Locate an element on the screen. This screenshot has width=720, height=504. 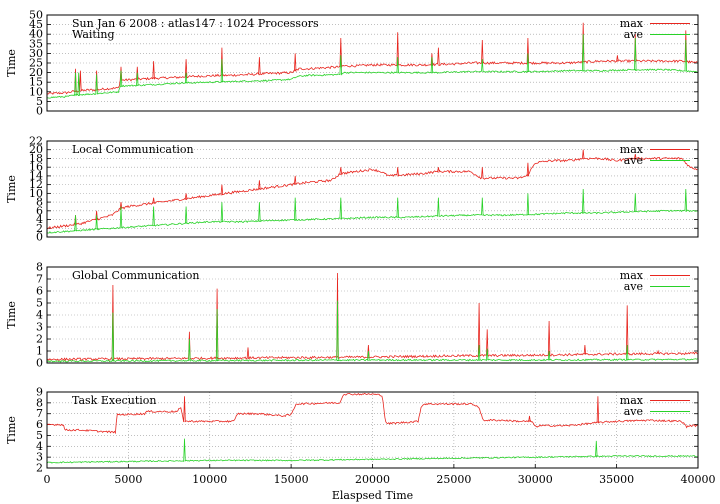
y-tick-label: 15 is located at coordinates (36, 82).